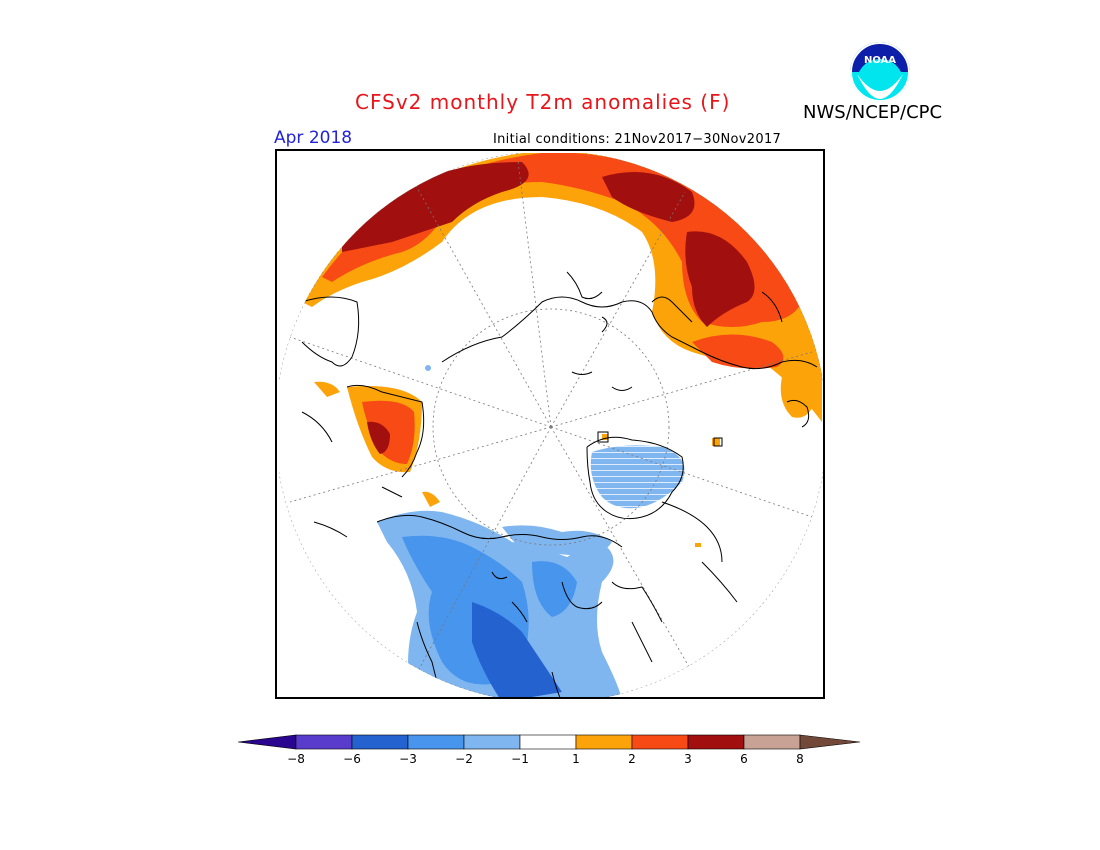 The width and height of the screenshot is (1100, 850). Describe the element at coordinates (464, 759) in the screenshot. I see `colorbar-tick-label: −2` at that location.